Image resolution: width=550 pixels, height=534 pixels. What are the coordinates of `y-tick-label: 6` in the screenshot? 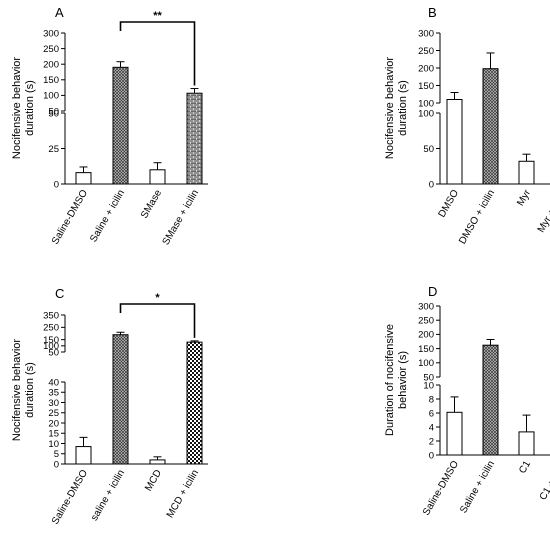 It's located at (431, 413).